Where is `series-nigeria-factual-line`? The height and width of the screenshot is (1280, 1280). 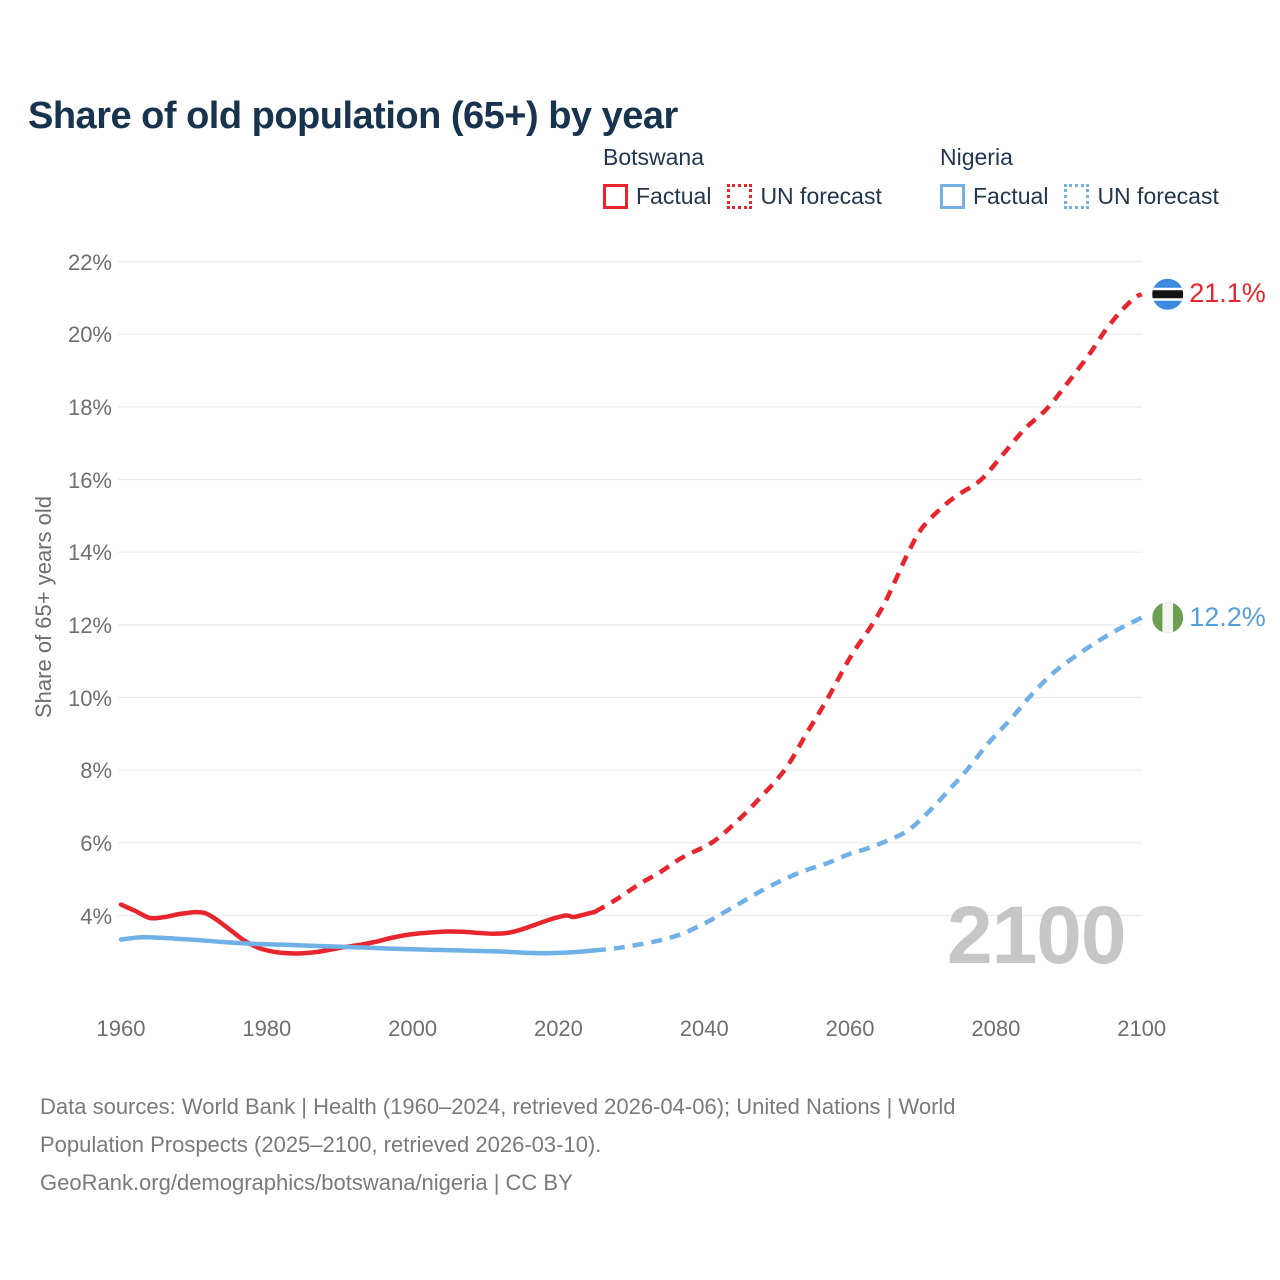 series-nigeria-factual-line is located at coordinates (358, 945).